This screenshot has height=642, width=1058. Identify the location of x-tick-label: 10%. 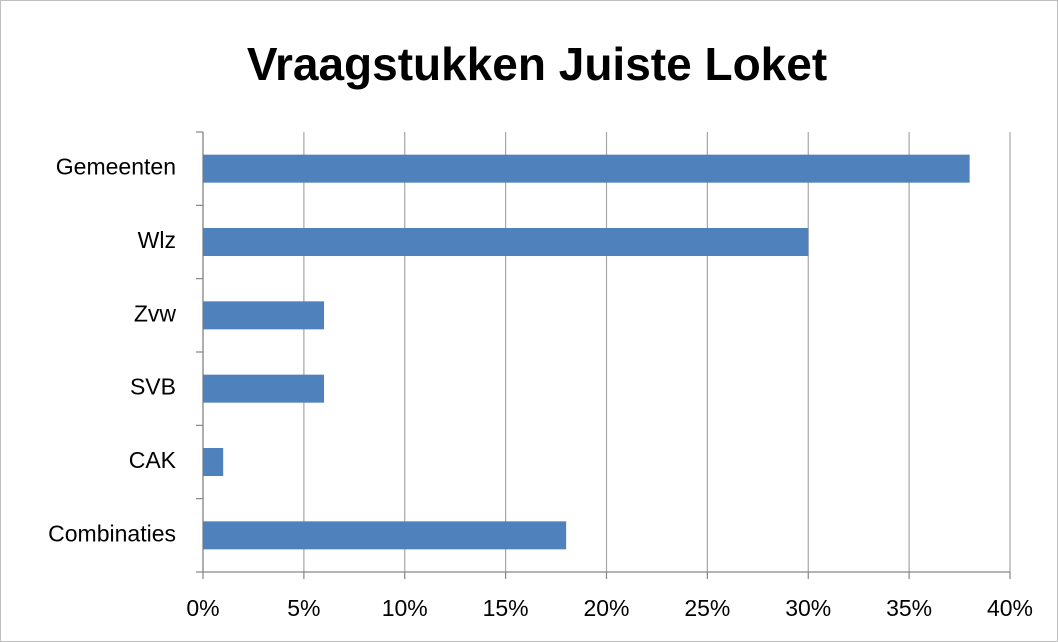
(405, 608).